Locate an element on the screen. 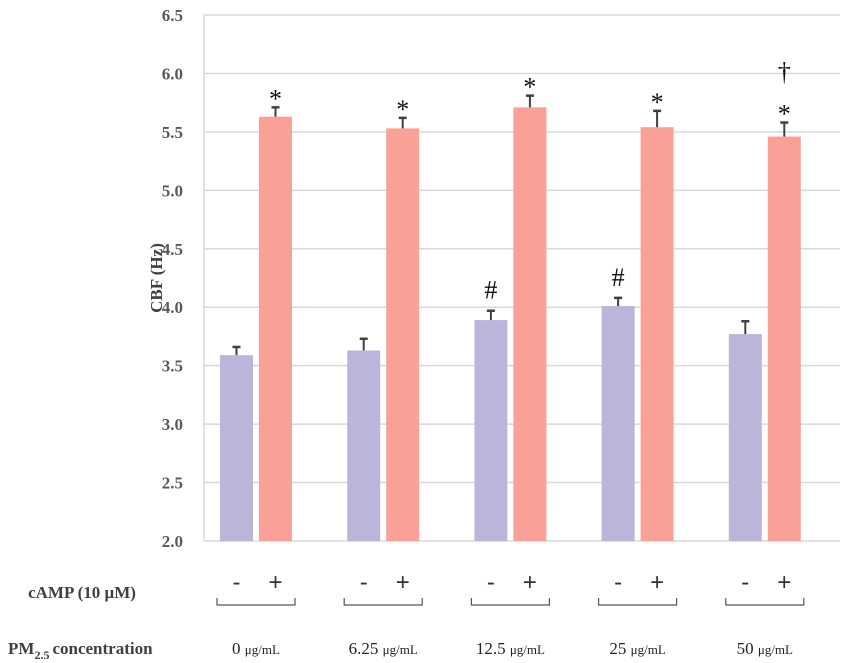 This screenshot has height=663, width=851. y-tick-label: 5.5 is located at coordinates (172, 132).